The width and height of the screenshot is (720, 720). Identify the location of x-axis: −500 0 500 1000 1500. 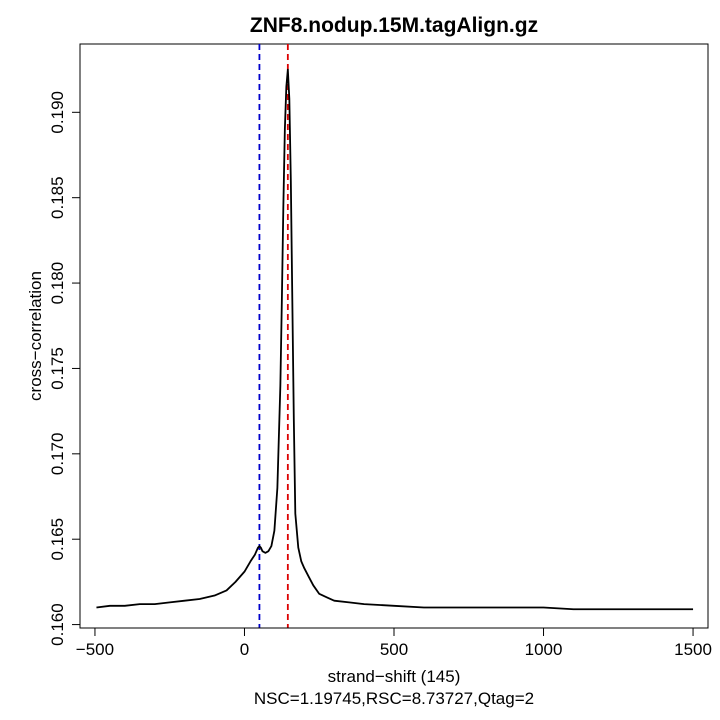
(394, 643).